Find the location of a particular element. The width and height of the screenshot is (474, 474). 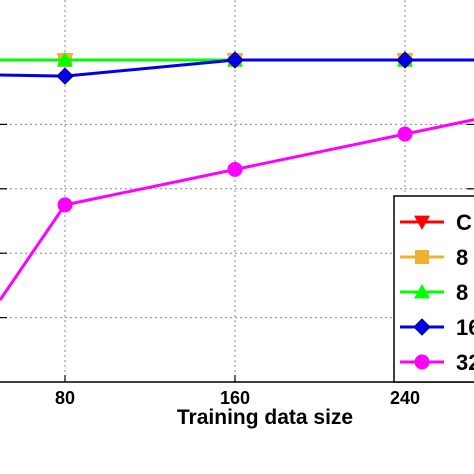

x-tick-labels: 80 160 240 is located at coordinates (237, 398).